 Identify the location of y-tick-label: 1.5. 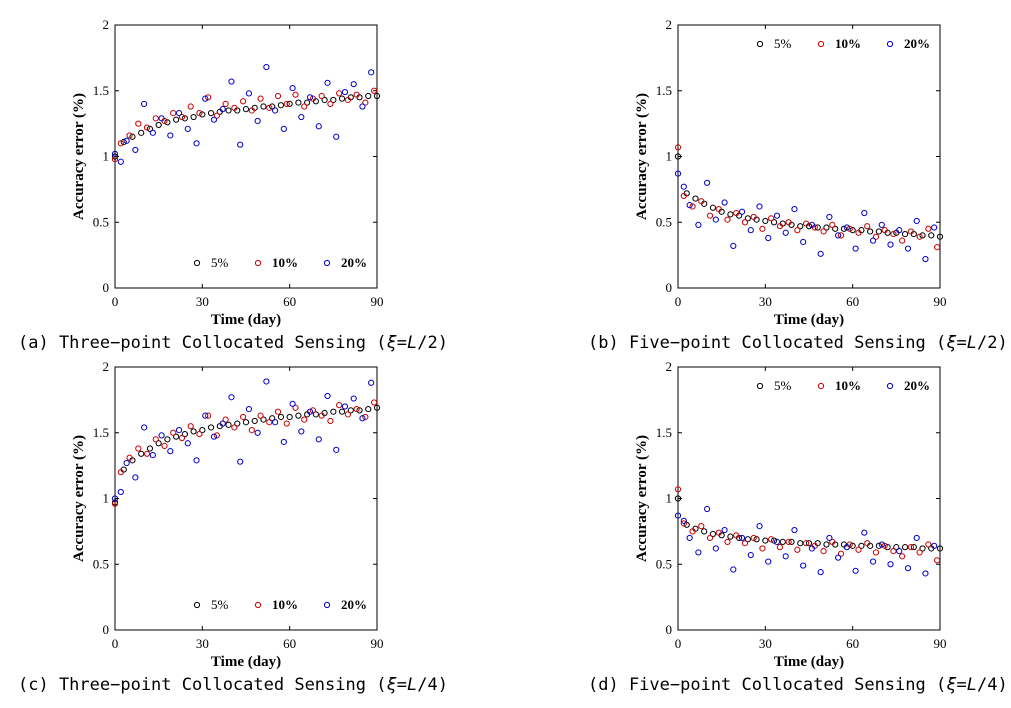
(664, 90).